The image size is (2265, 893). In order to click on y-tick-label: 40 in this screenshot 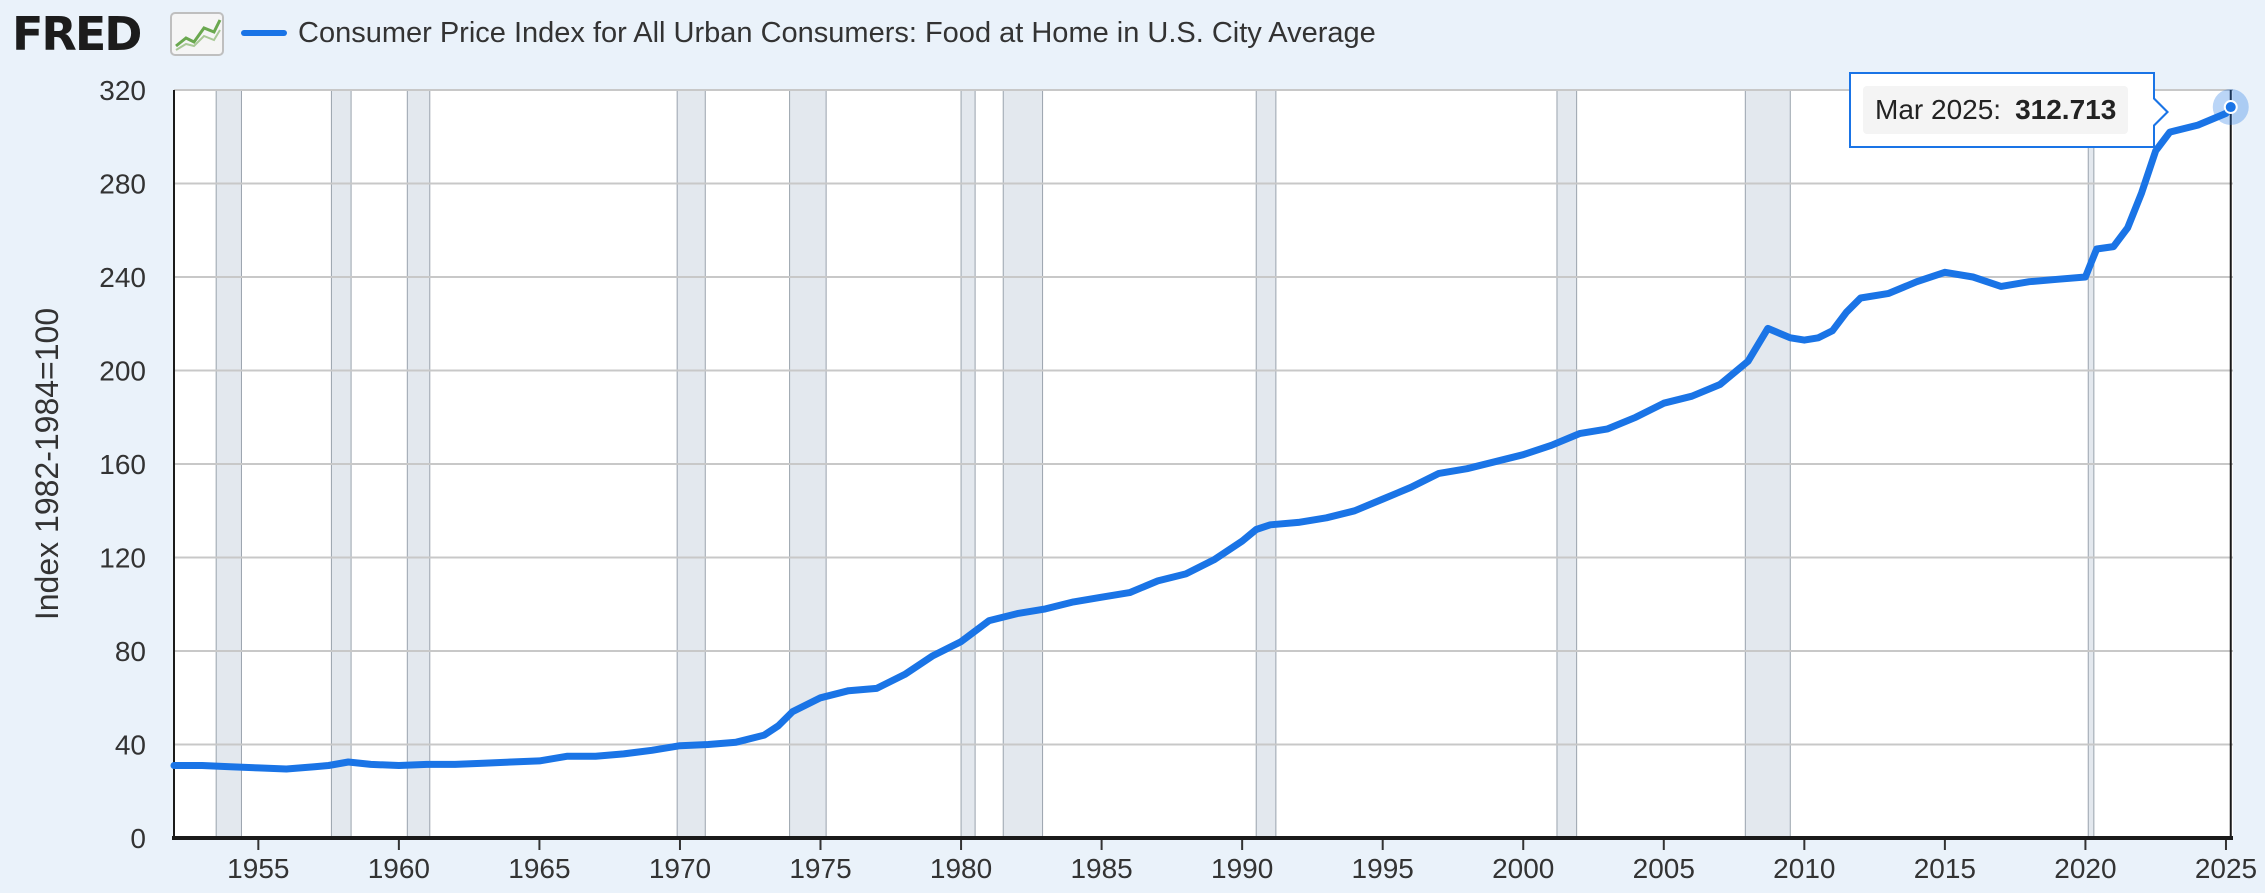, I will do `click(130, 745)`.